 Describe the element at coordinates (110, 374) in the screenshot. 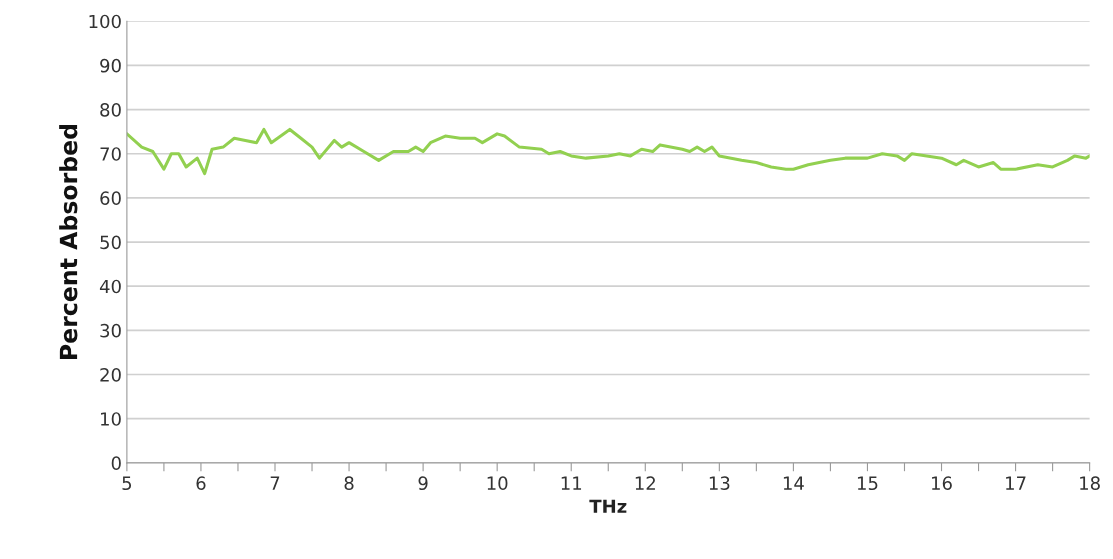

I see `y-tick-label: 20` at that location.